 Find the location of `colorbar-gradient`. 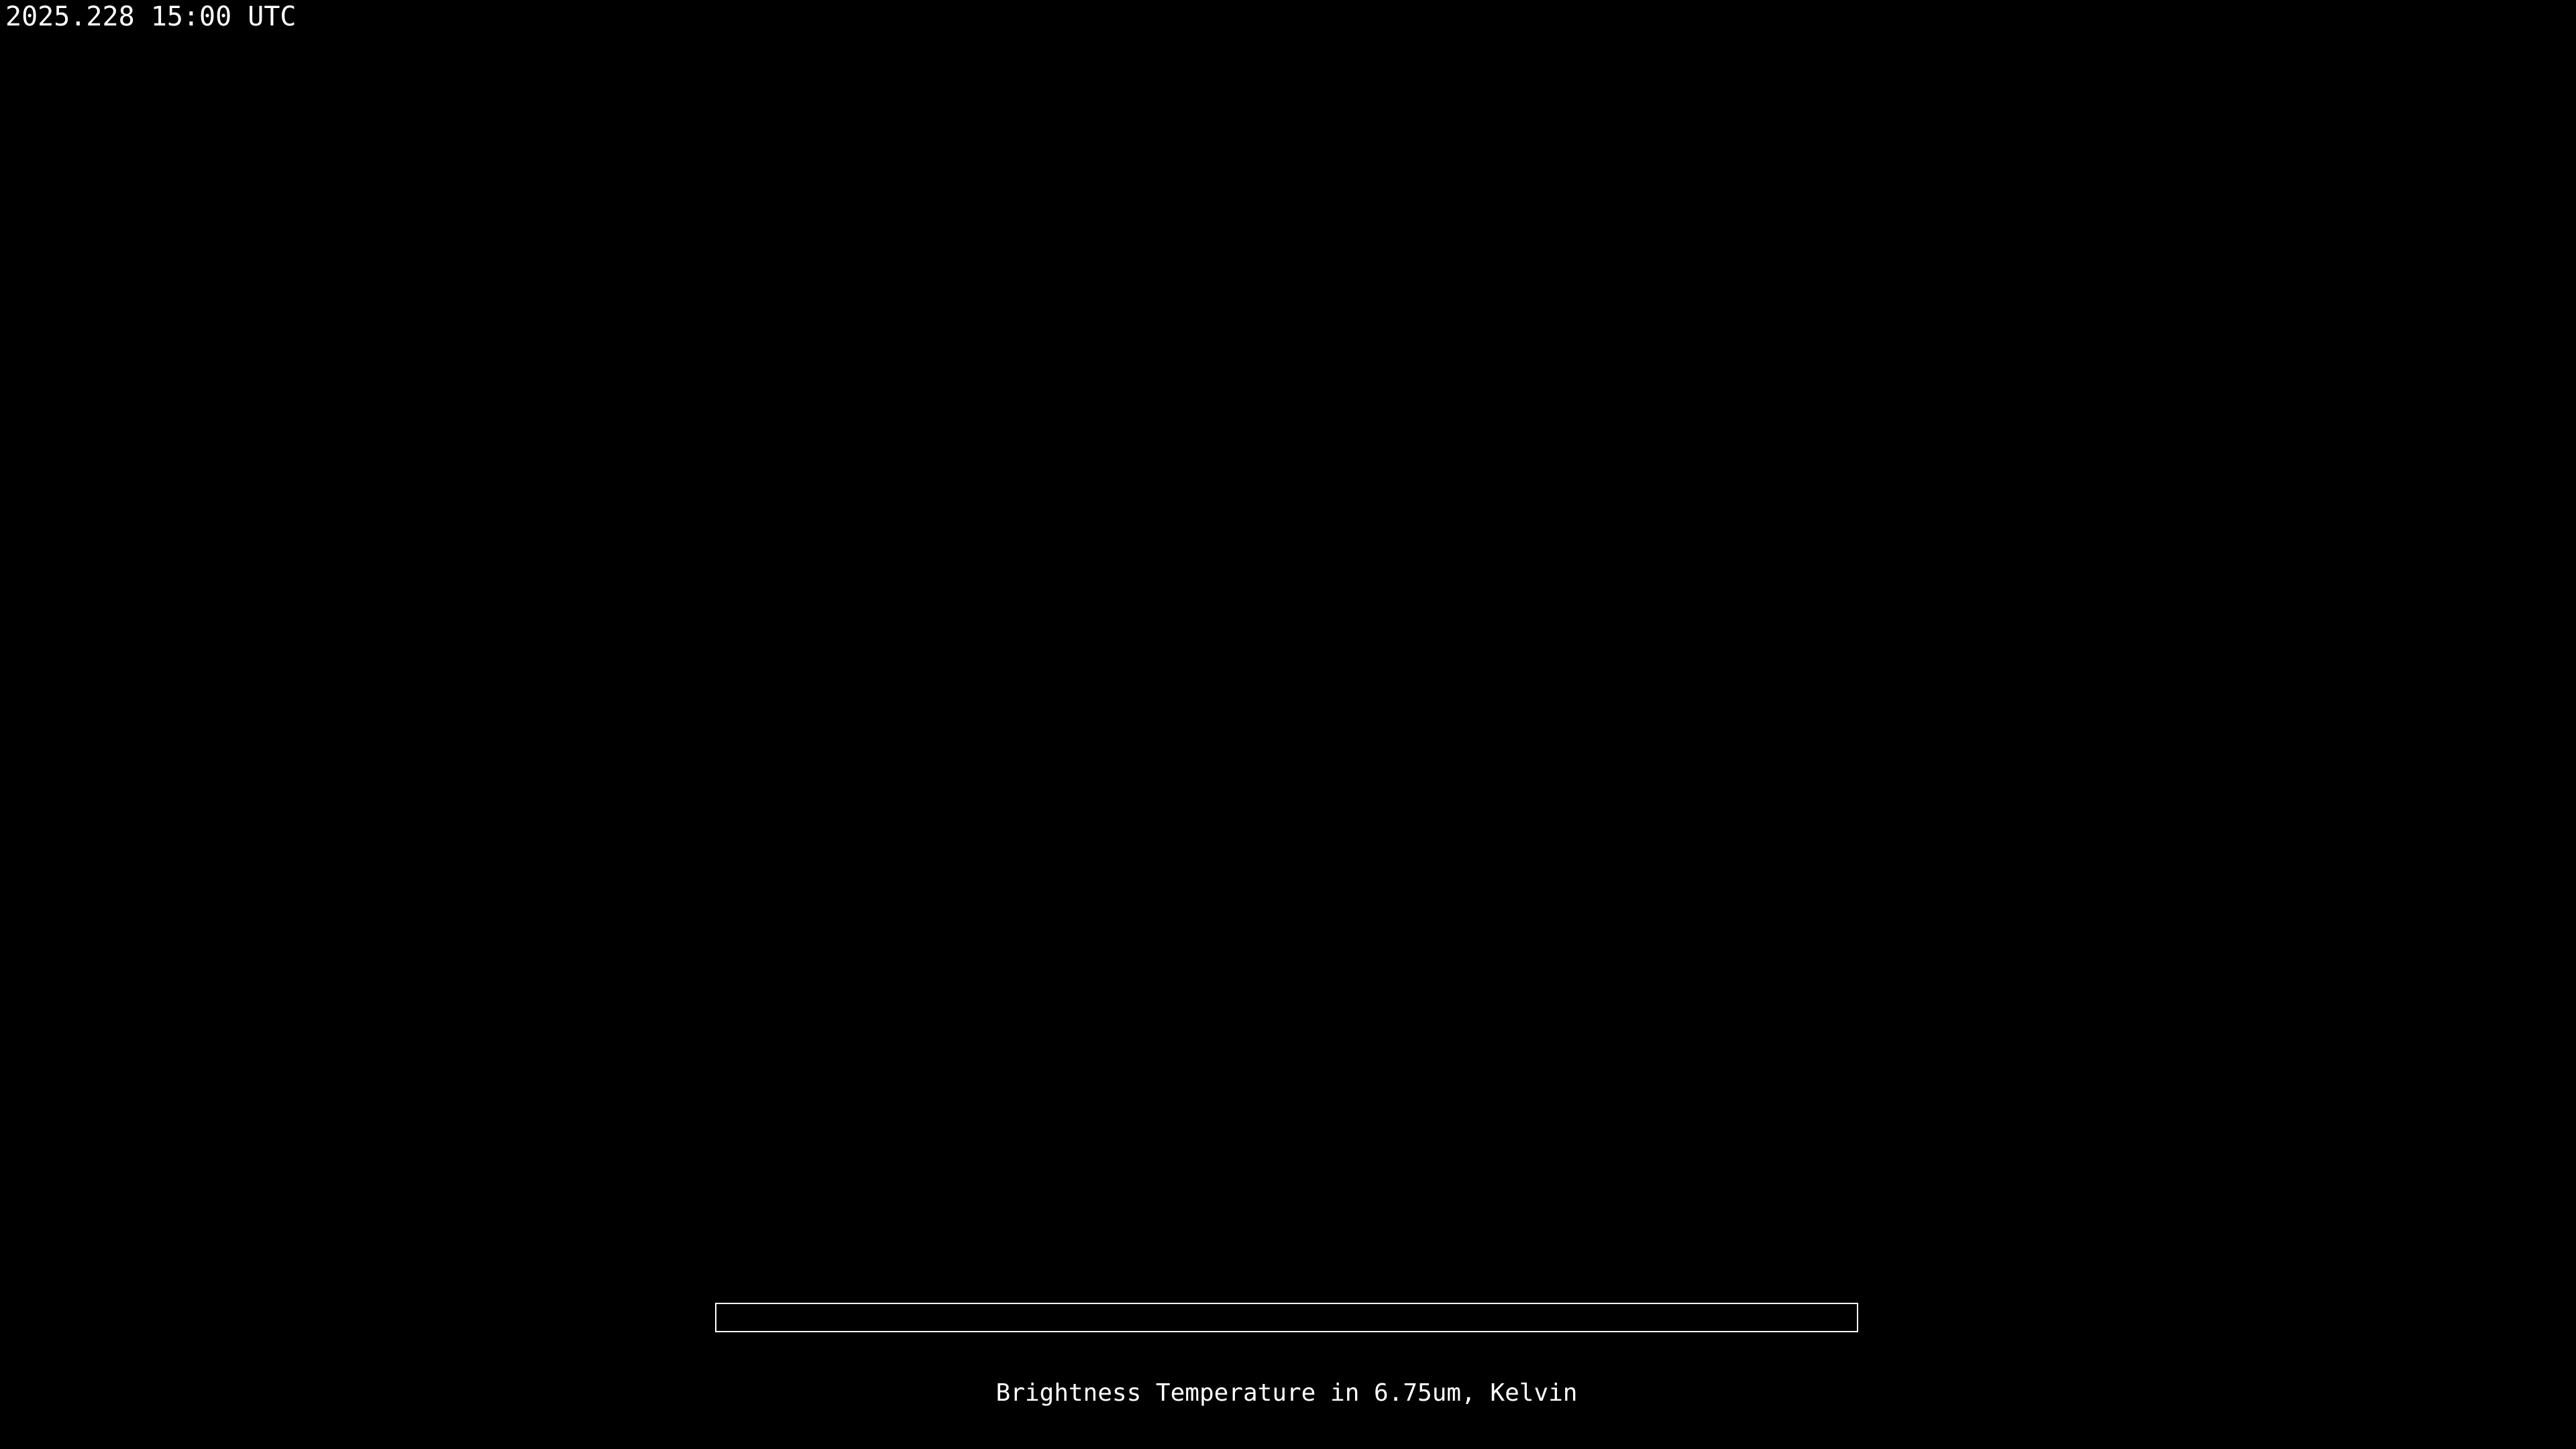

colorbar-gradient is located at coordinates (1286, 1317).